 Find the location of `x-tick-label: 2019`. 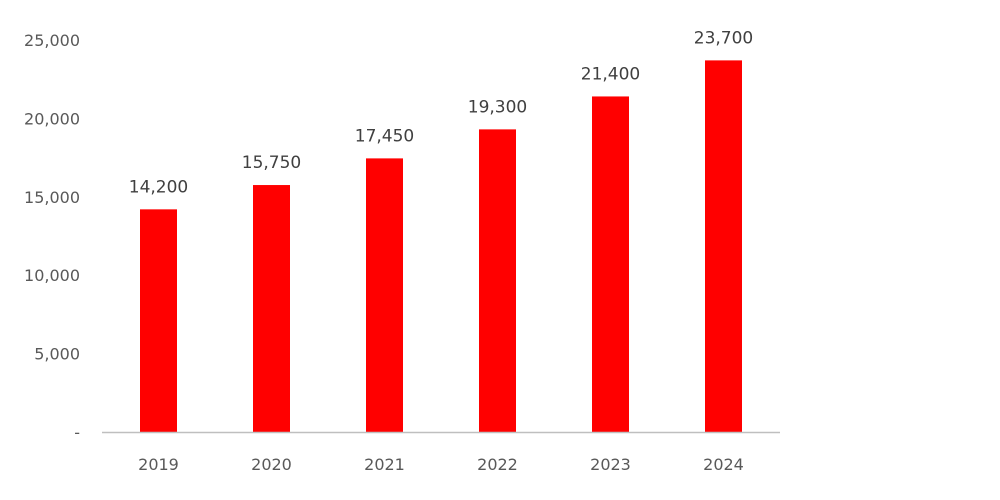

x-tick-label: 2019 is located at coordinates (158, 464).